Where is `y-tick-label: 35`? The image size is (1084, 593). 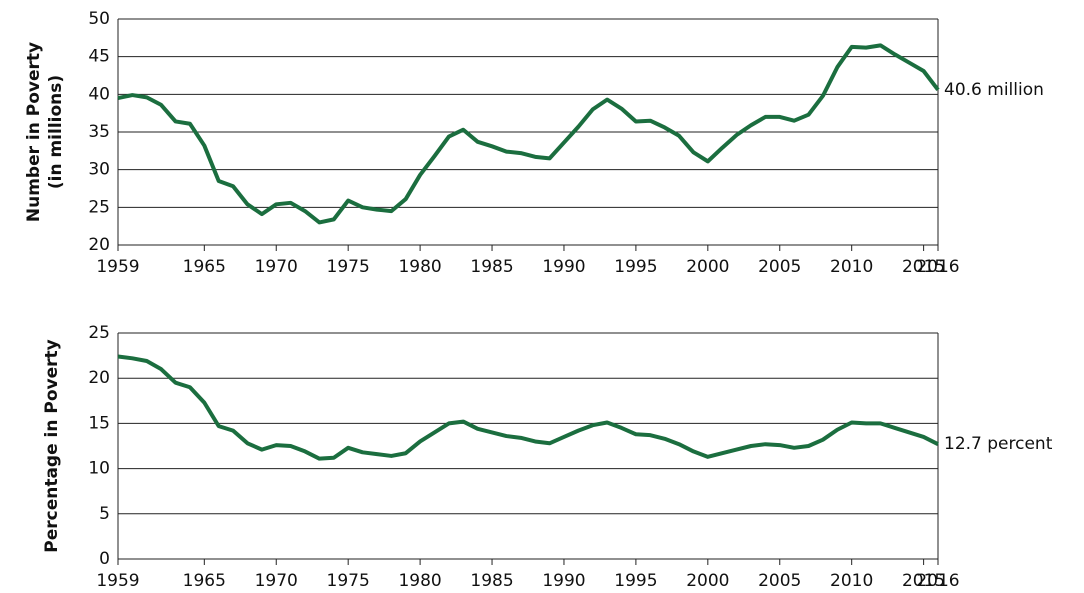 y-tick-label: 35 is located at coordinates (99, 132).